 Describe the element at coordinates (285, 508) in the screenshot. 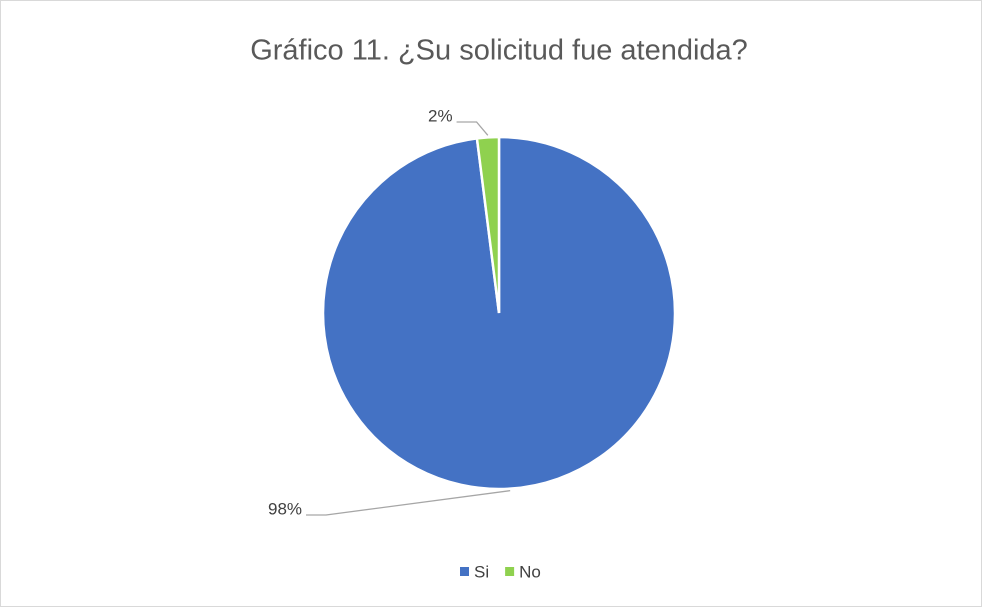

I see `data-label: 98%` at that location.